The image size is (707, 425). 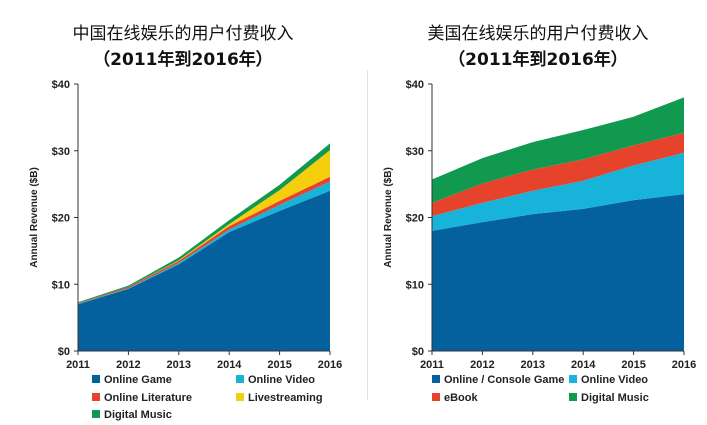 What do you see at coordinates (285, 398) in the screenshot?
I see `legend-label: Livestreaming` at bounding box center [285, 398].